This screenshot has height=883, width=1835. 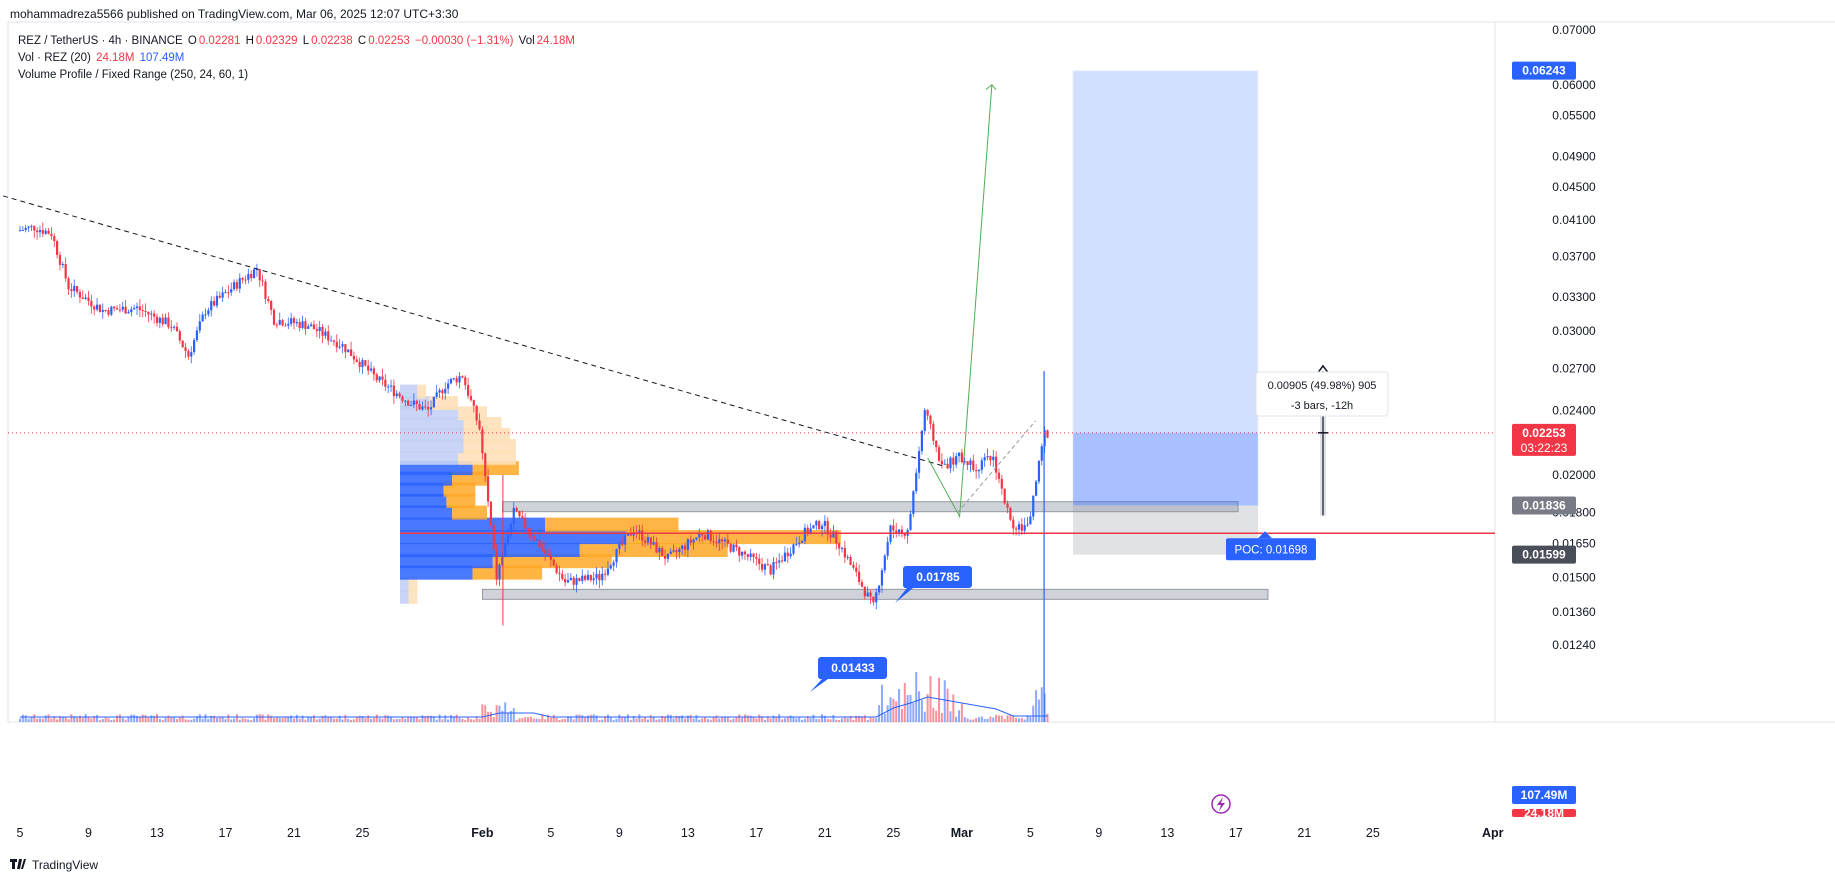 What do you see at coordinates (1544, 795) in the screenshot?
I see `price-label-text: 107.49M` at bounding box center [1544, 795].